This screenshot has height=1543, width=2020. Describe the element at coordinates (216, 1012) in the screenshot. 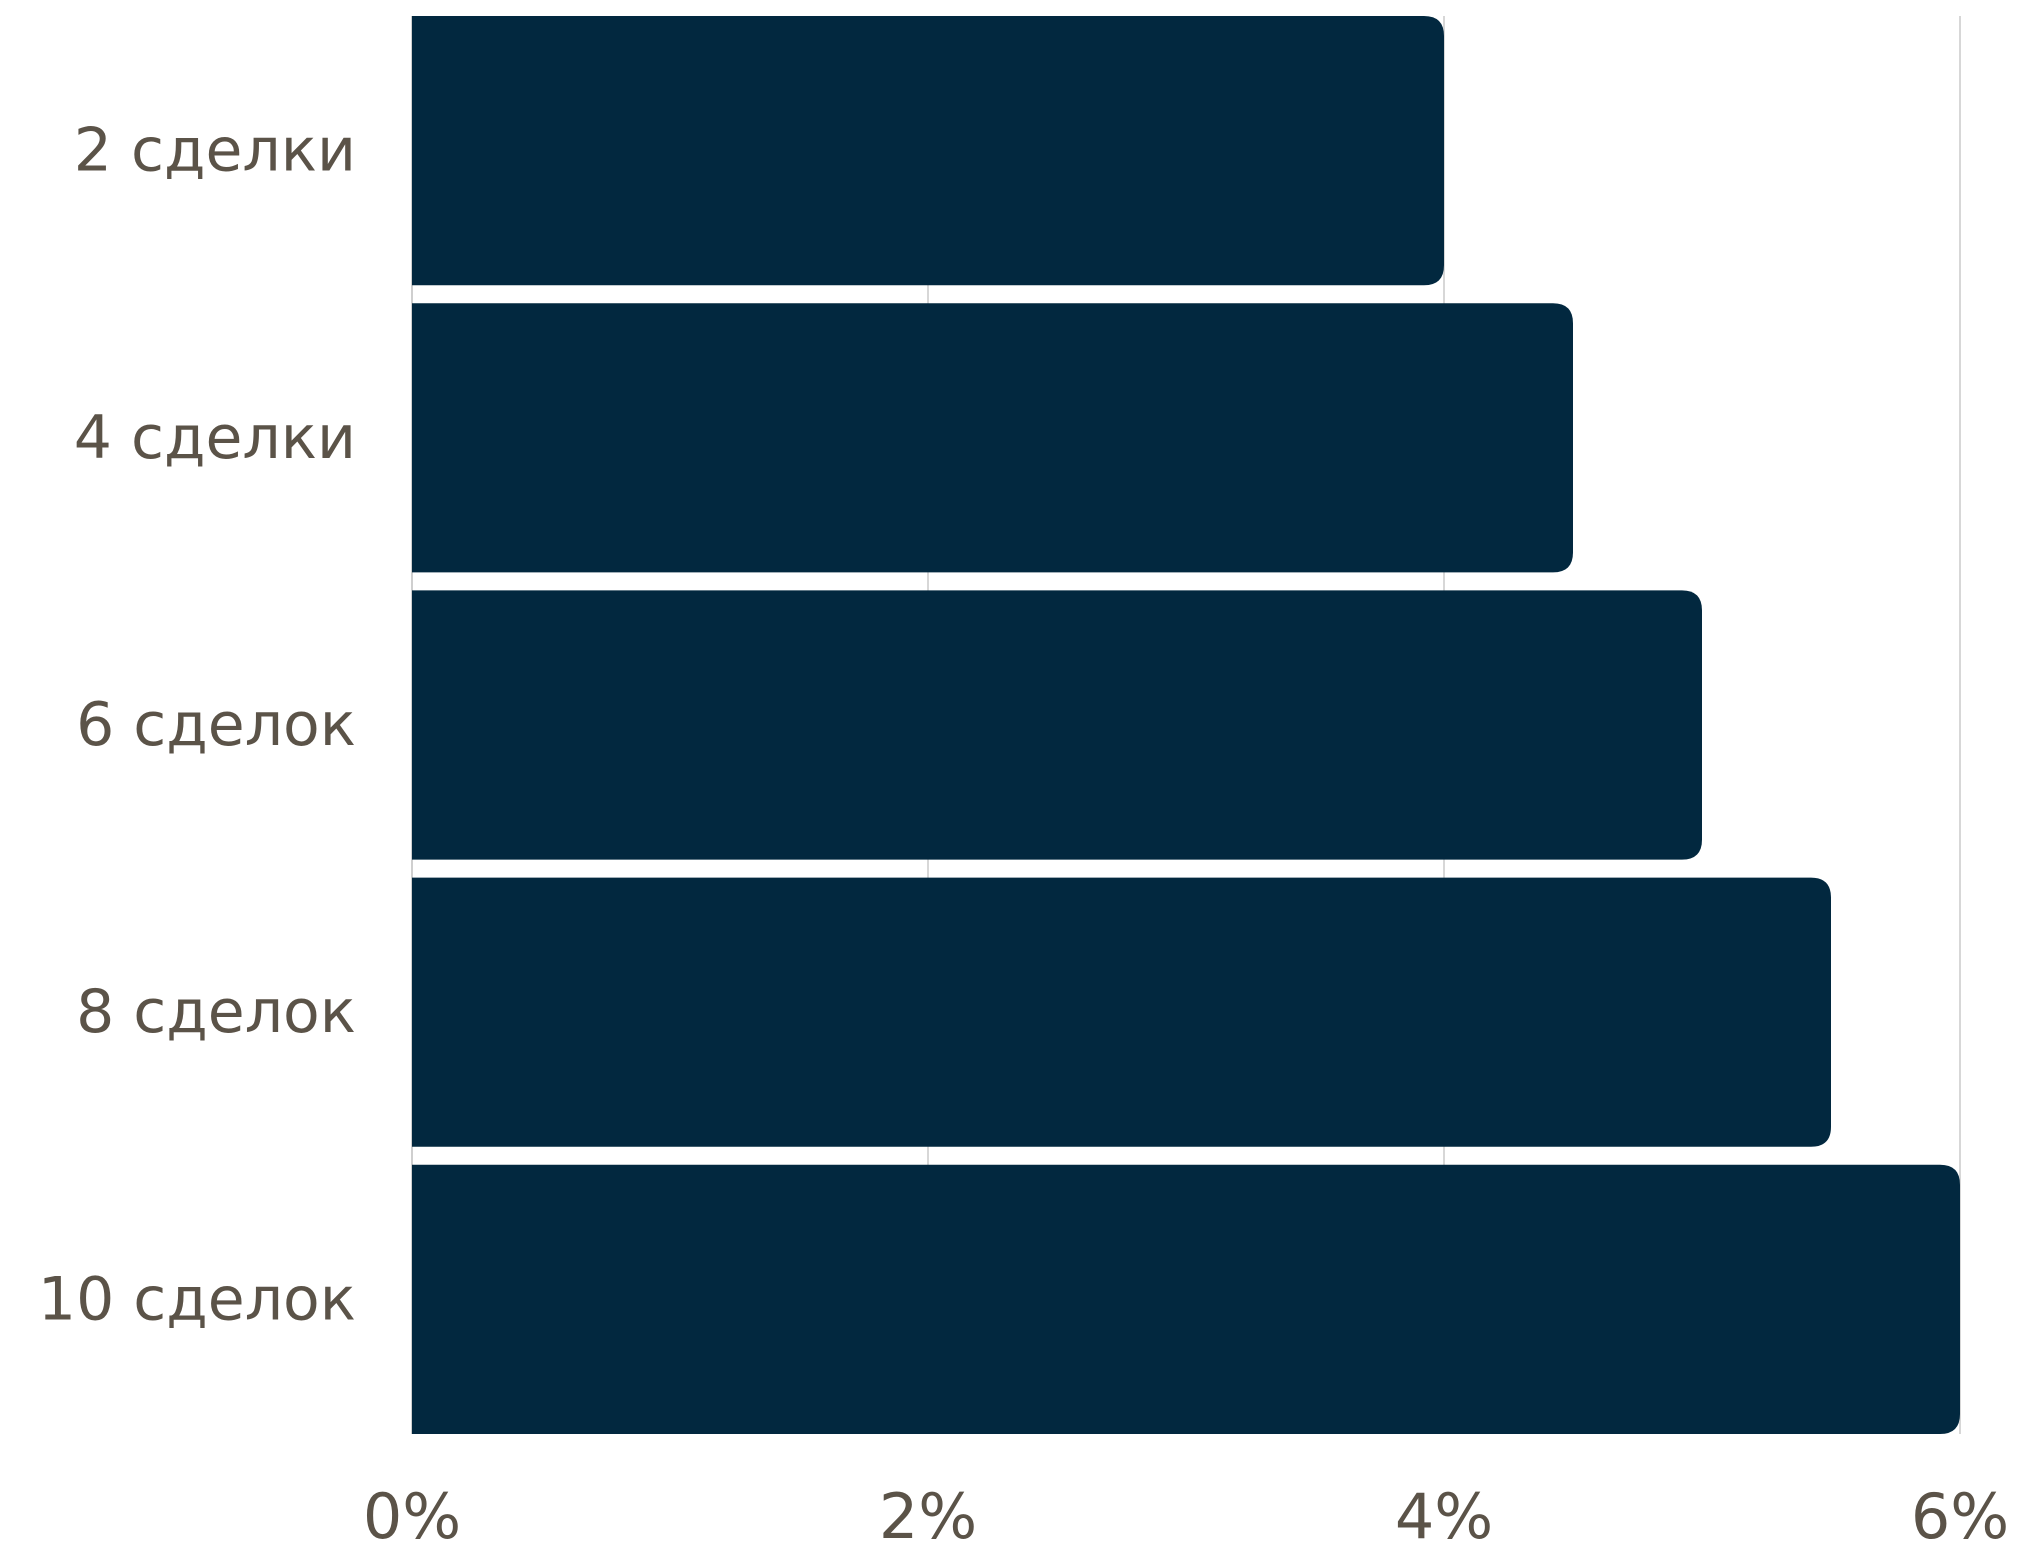

I see `category-label: 8 сделок` at that location.